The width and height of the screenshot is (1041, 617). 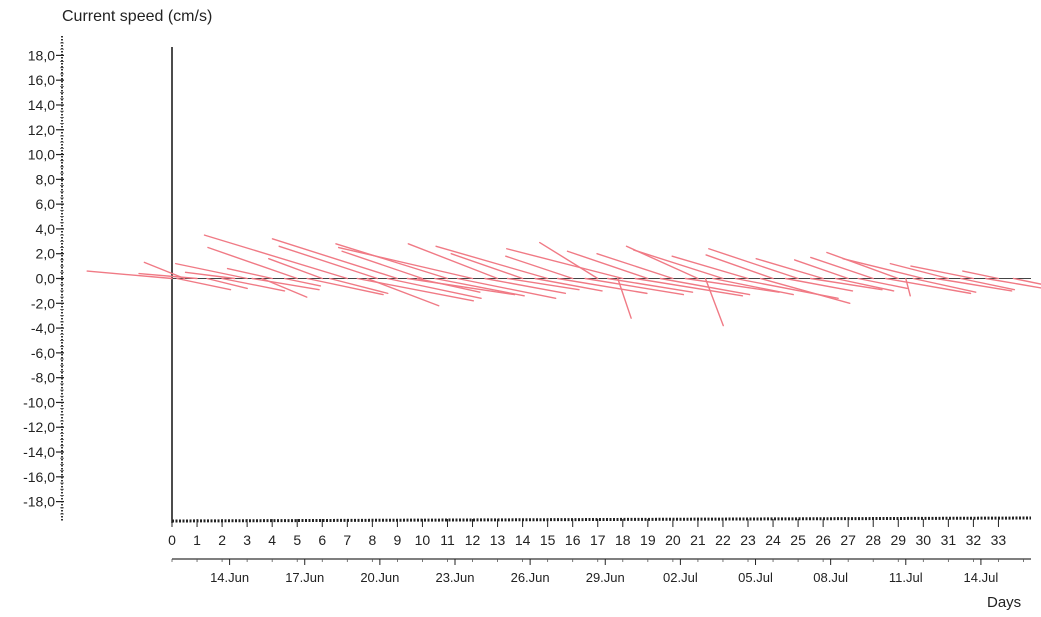 I want to click on y-axis-label: Current speed (cm/s), so click(x=137, y=16).